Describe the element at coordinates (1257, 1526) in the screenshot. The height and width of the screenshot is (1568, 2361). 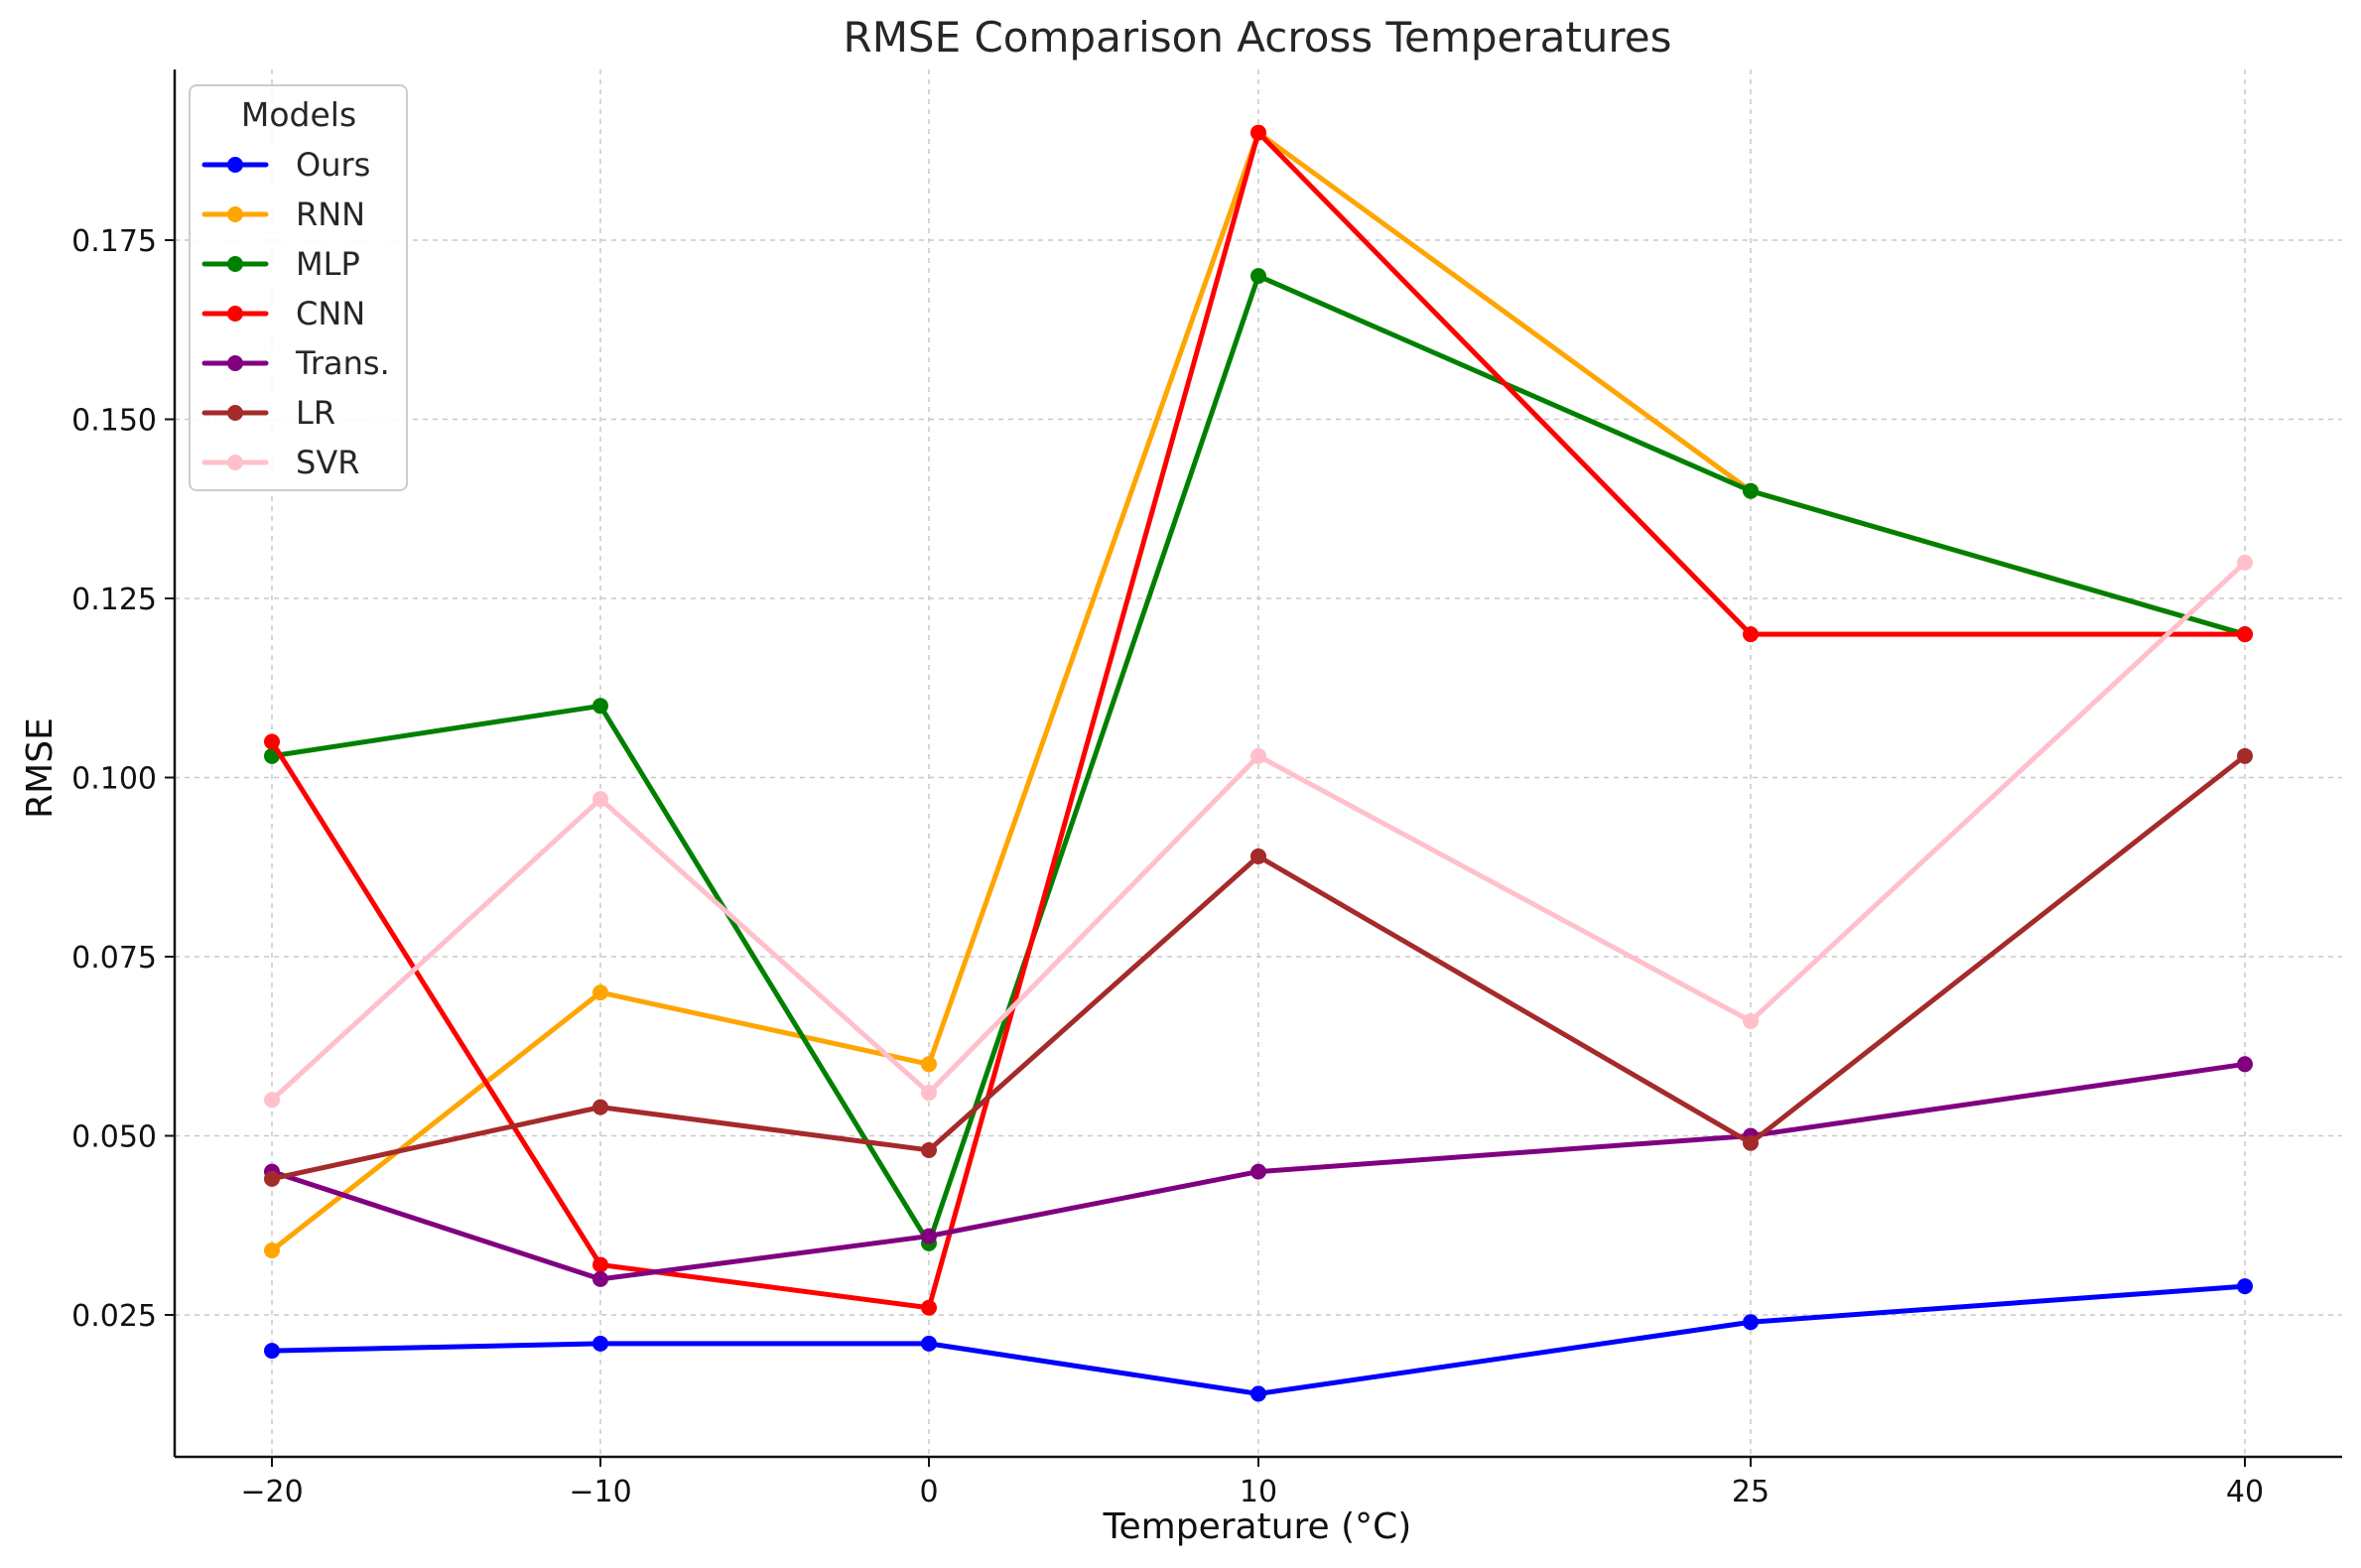
I see `x-axis-label: Temperature (°C)` at that location.